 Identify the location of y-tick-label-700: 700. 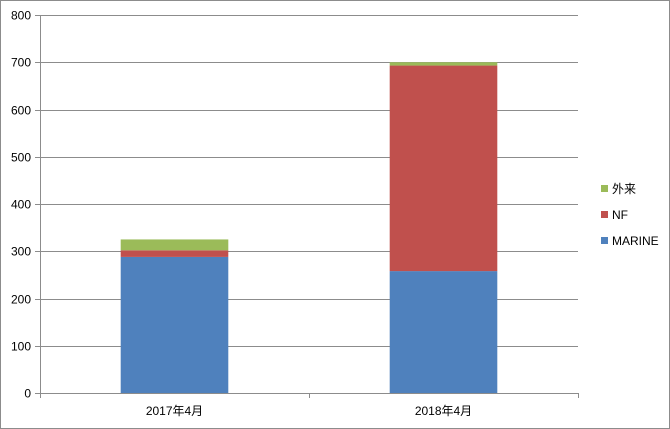
(21, 63).